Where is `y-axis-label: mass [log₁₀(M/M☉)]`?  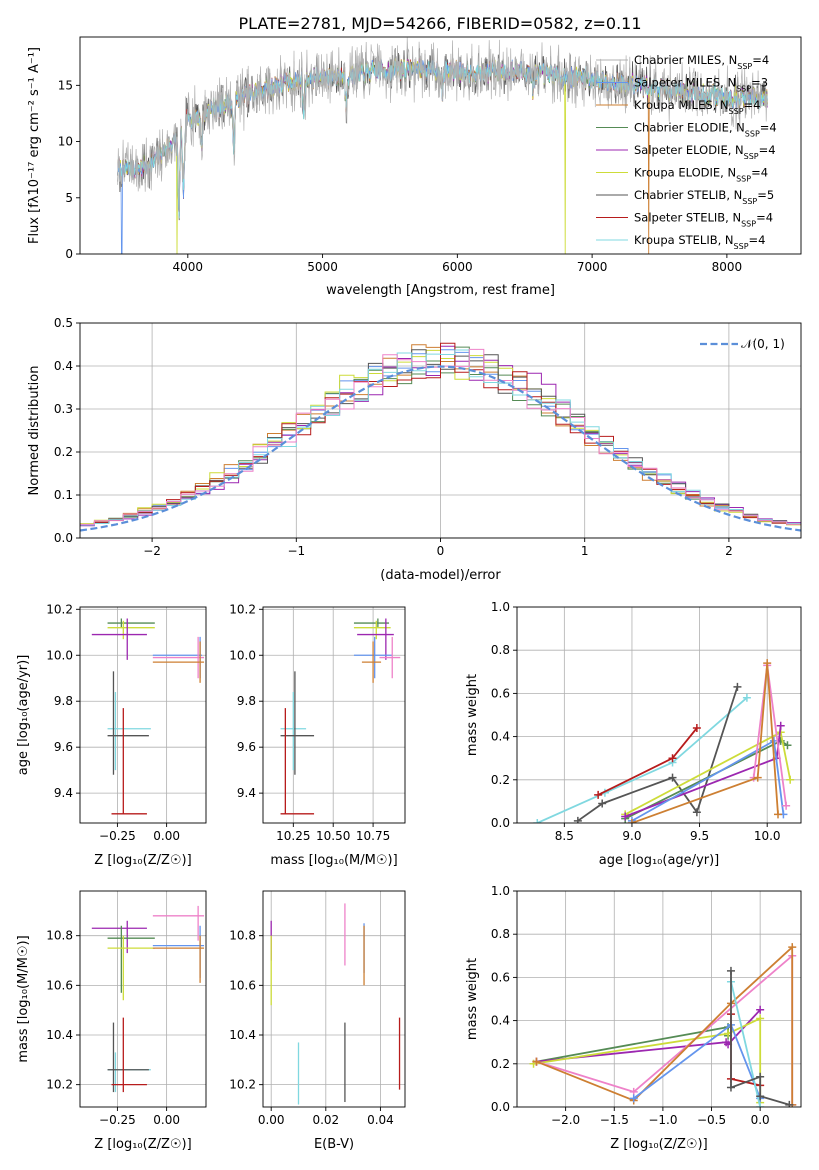 y-axis-label: mass [log₁₀(M/M☉)] is located at coordinates (23, 998).